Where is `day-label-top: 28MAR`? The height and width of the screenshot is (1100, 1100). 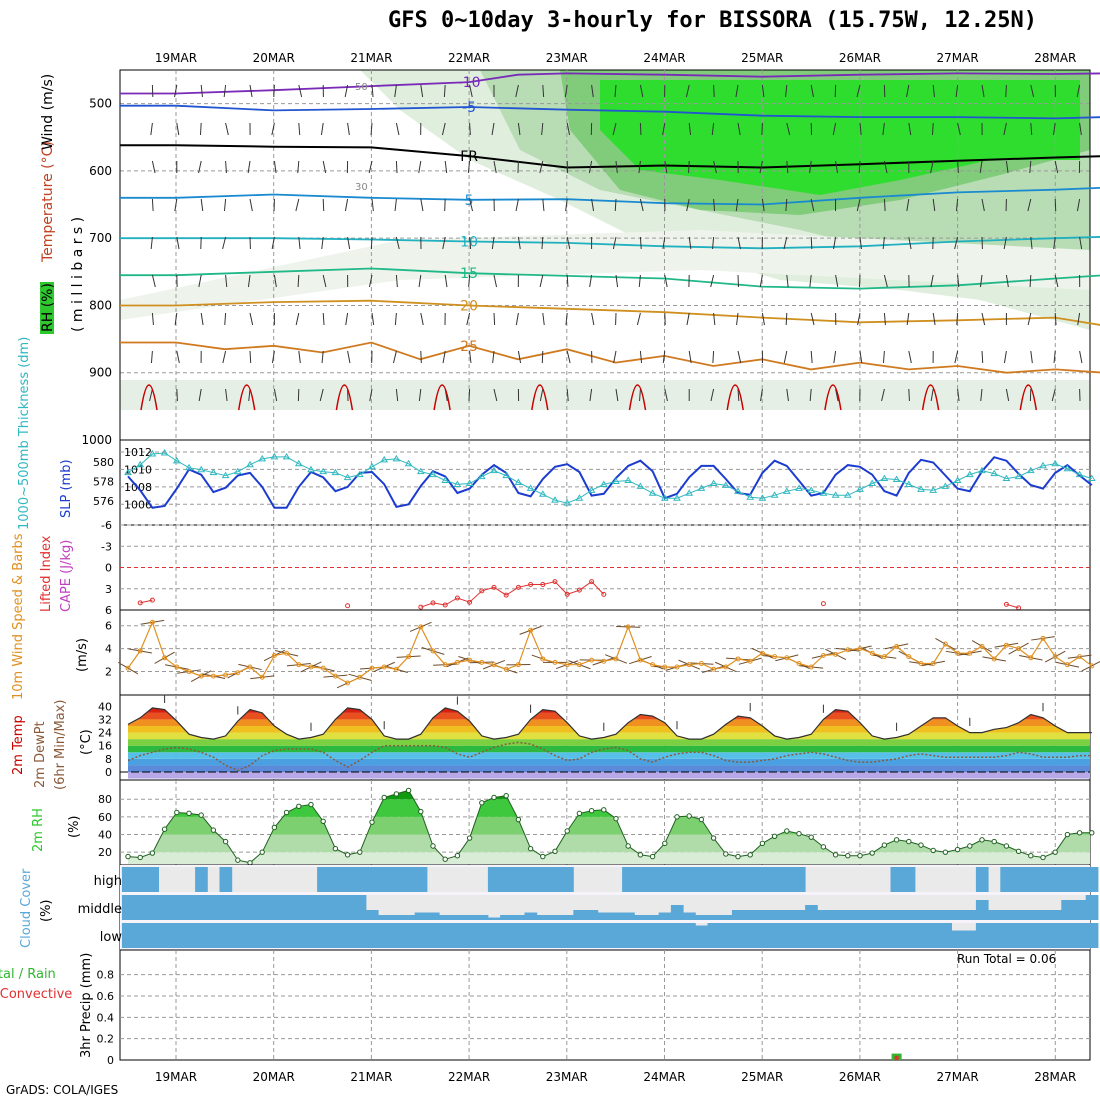 day-label-top: 28MAR is located at coordinates (1055, 58).